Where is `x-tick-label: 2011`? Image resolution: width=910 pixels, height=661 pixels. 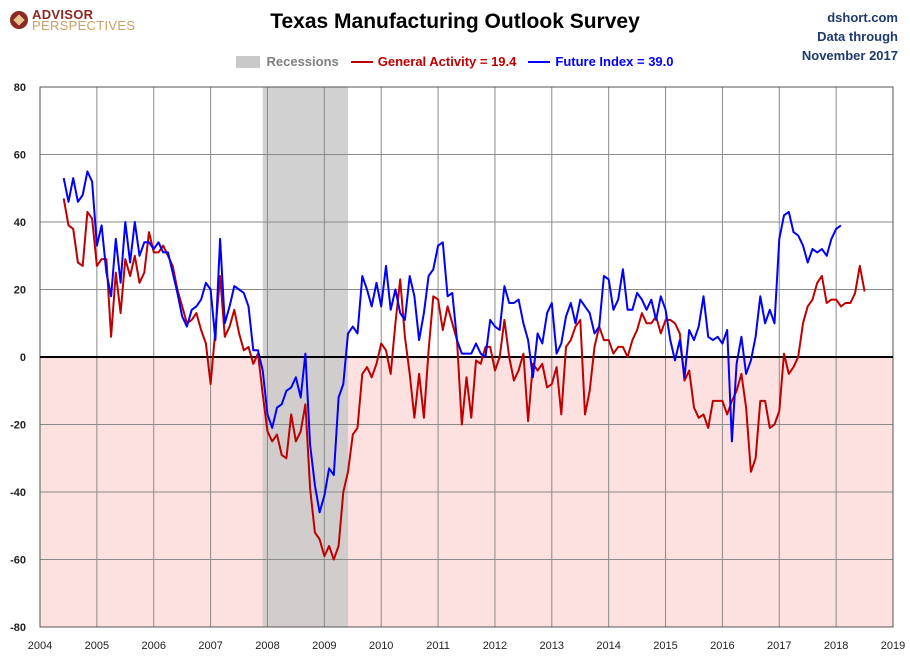
x-tick-label: 2011 is located at coordinates (438, 646).